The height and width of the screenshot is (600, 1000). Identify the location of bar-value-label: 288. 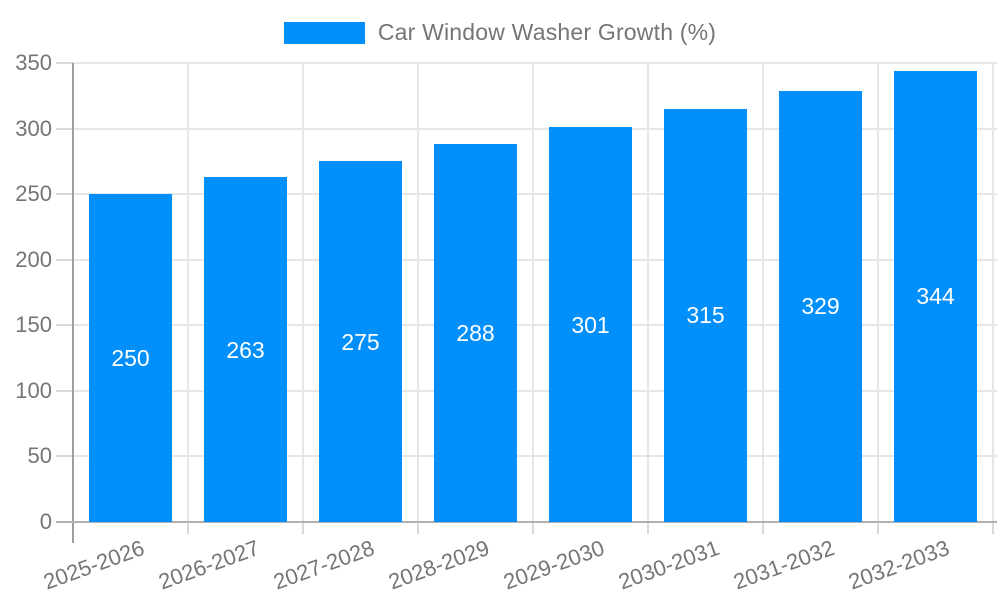
(475, 333).